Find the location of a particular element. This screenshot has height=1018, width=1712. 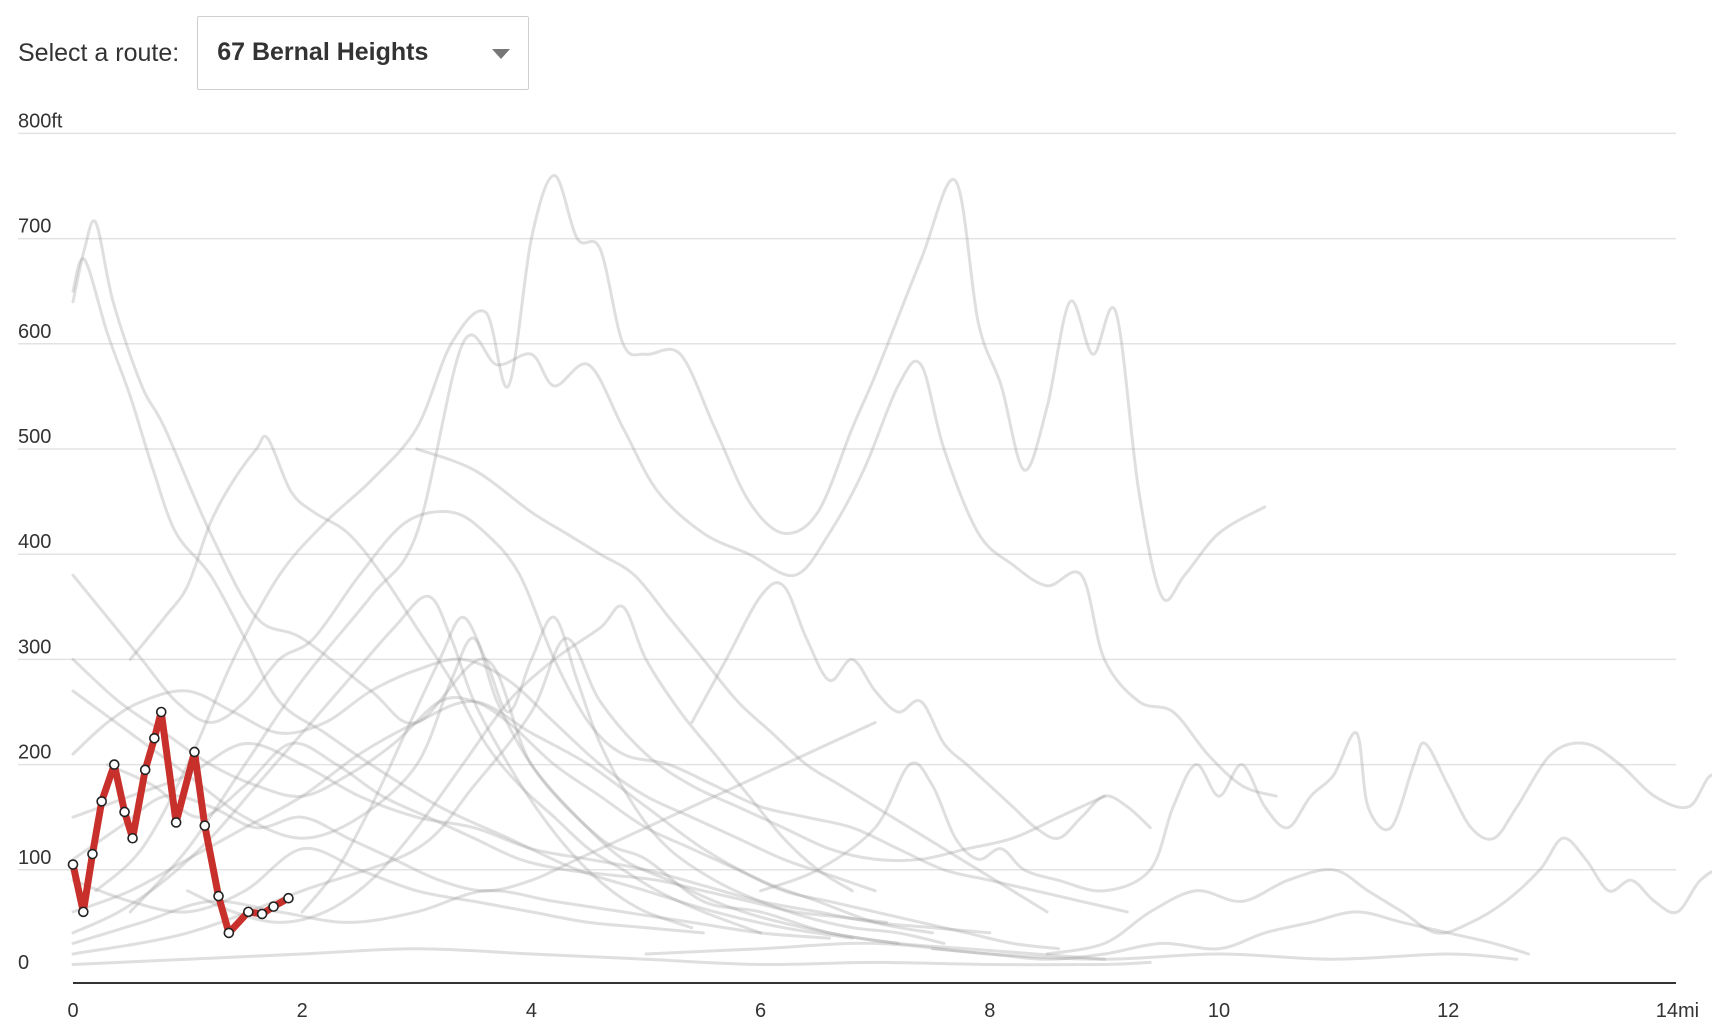

x-tick-label: 12 is located at coordinates (1448, 1009).